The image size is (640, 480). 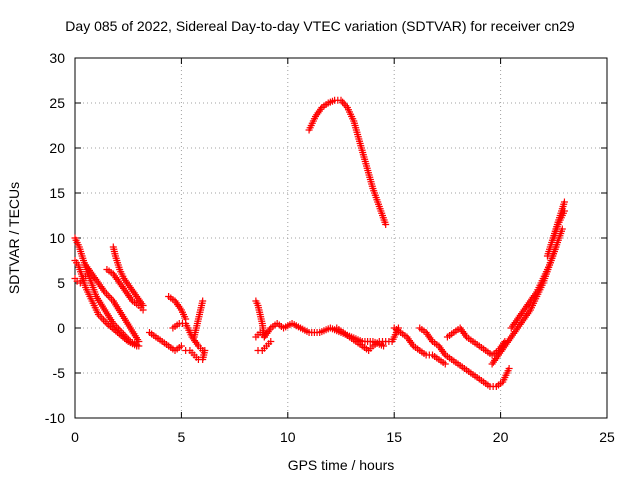 I want to click on series-track-n, so click(x=264, y=346).